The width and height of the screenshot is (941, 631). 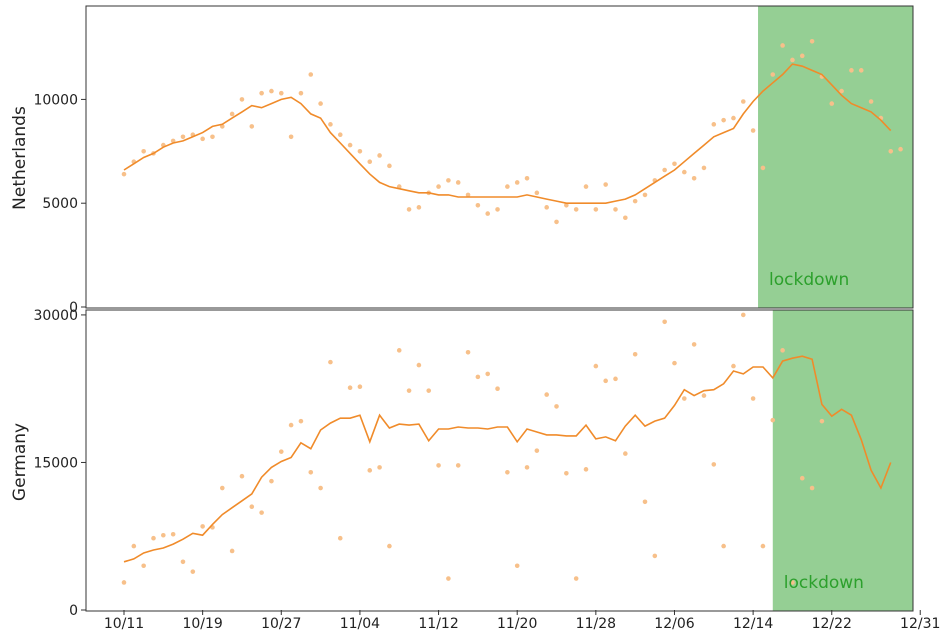 I want to click on xtick-label: 10/11, so click(x=124, y=623).